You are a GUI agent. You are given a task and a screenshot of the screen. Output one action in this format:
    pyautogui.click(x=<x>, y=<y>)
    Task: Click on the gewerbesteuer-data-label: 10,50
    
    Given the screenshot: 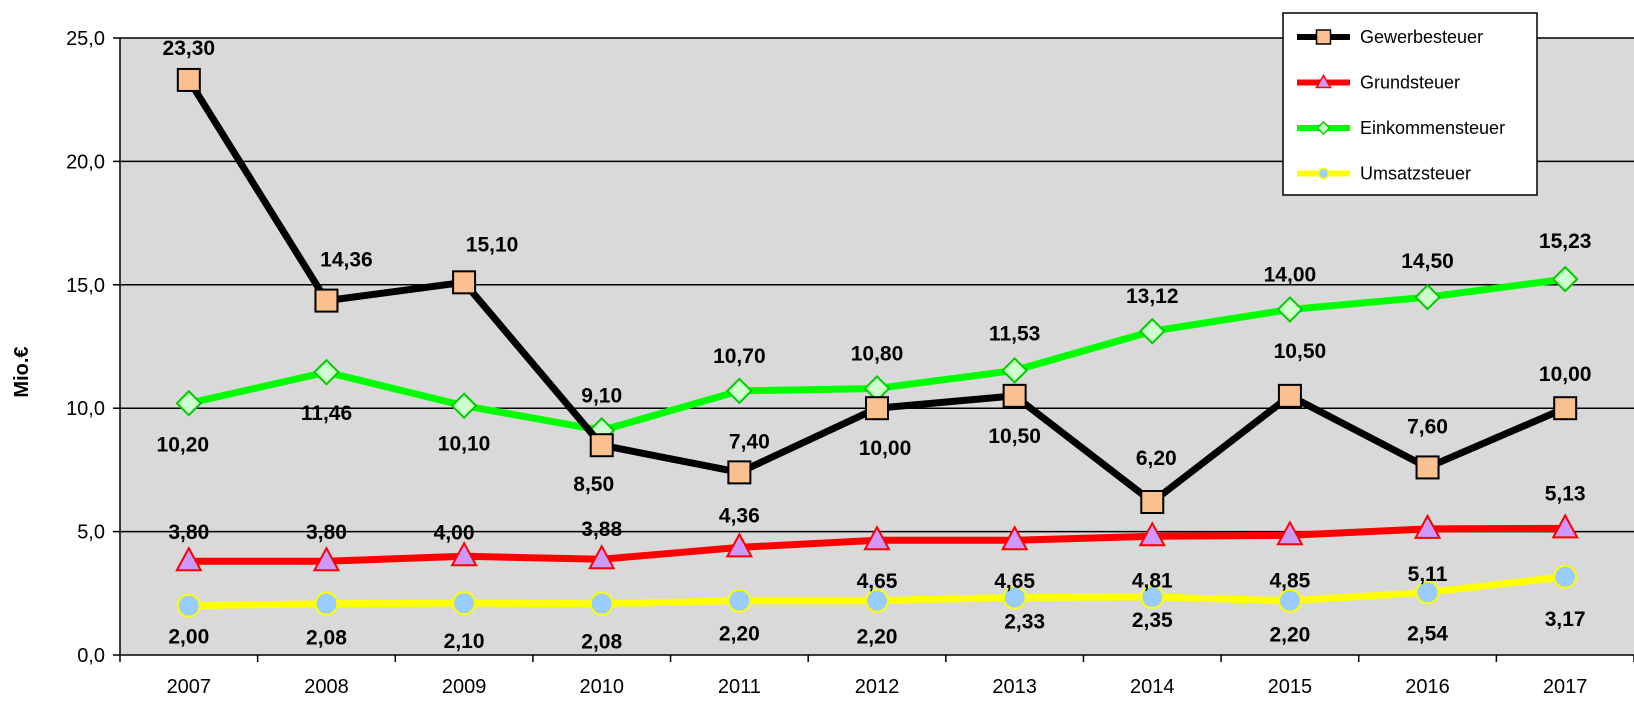 What is the action you would take?
    pyautogui.click(x=1014, y=436)
    